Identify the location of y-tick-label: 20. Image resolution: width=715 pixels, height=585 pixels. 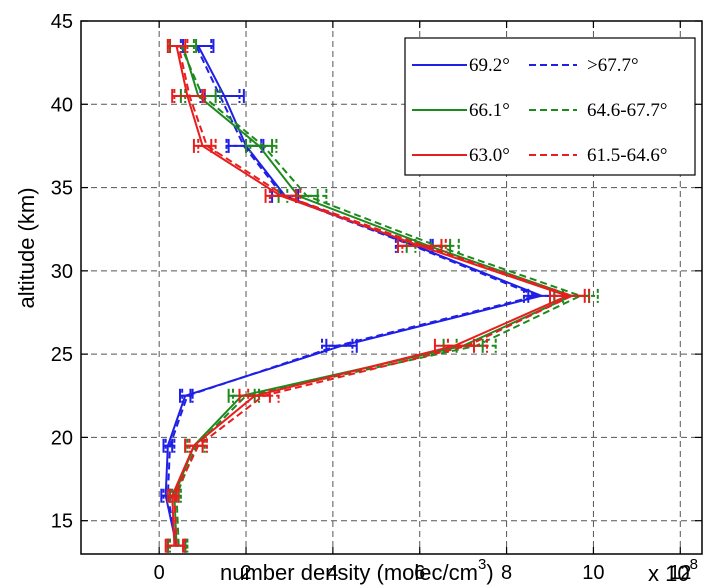
(62, 438).